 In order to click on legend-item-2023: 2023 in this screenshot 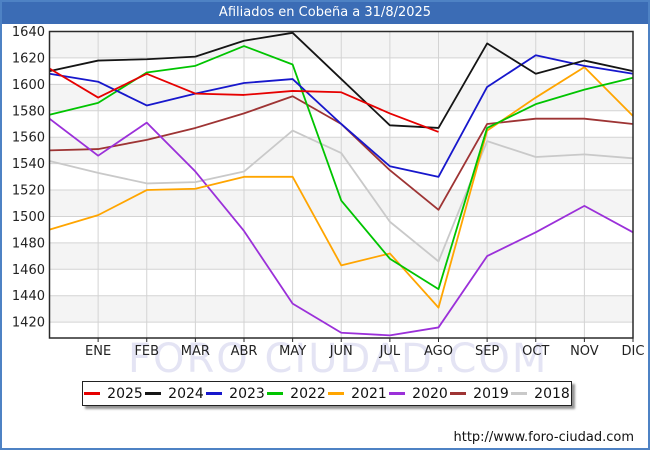, I will do `click(235, 394)`.